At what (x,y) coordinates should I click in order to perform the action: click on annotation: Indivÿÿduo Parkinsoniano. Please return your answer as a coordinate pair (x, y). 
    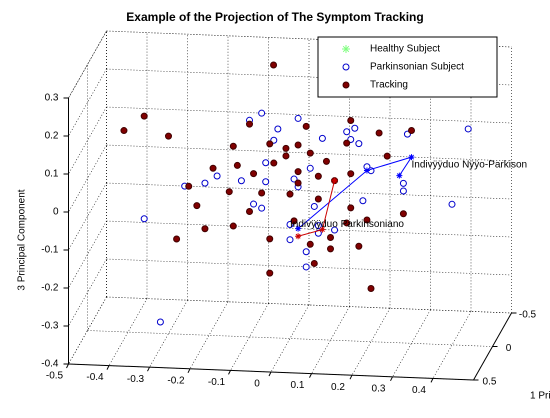
    Looking at the image, I should click on (347, 224).